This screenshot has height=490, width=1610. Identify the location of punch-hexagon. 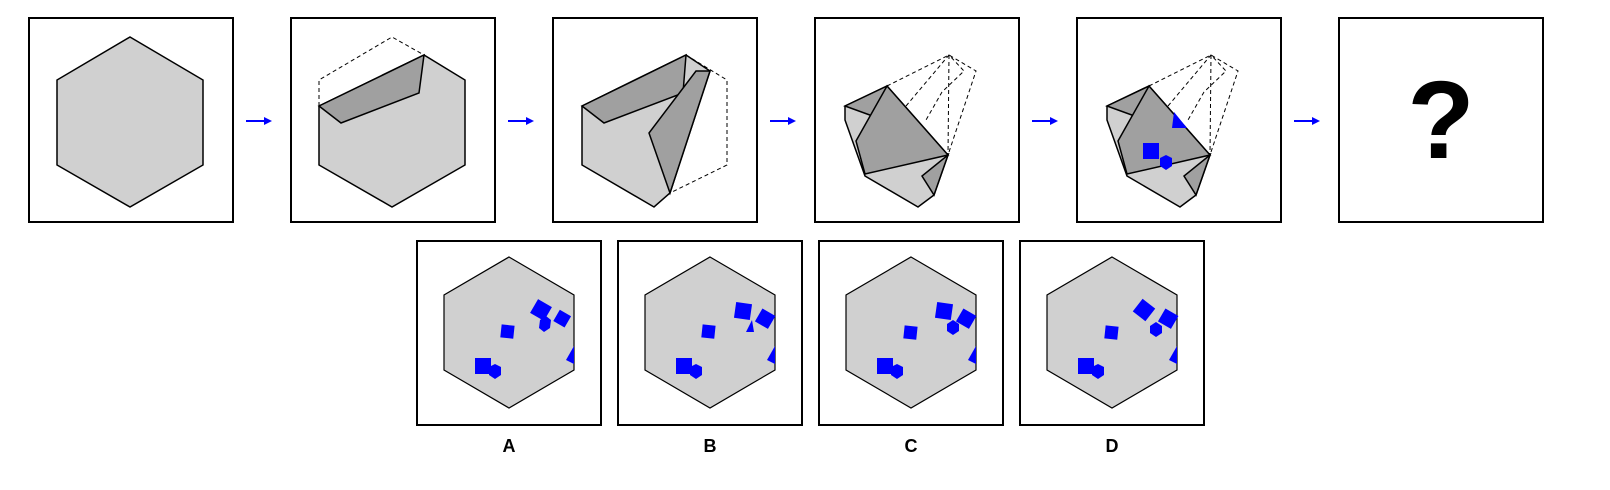
(1166, 162).